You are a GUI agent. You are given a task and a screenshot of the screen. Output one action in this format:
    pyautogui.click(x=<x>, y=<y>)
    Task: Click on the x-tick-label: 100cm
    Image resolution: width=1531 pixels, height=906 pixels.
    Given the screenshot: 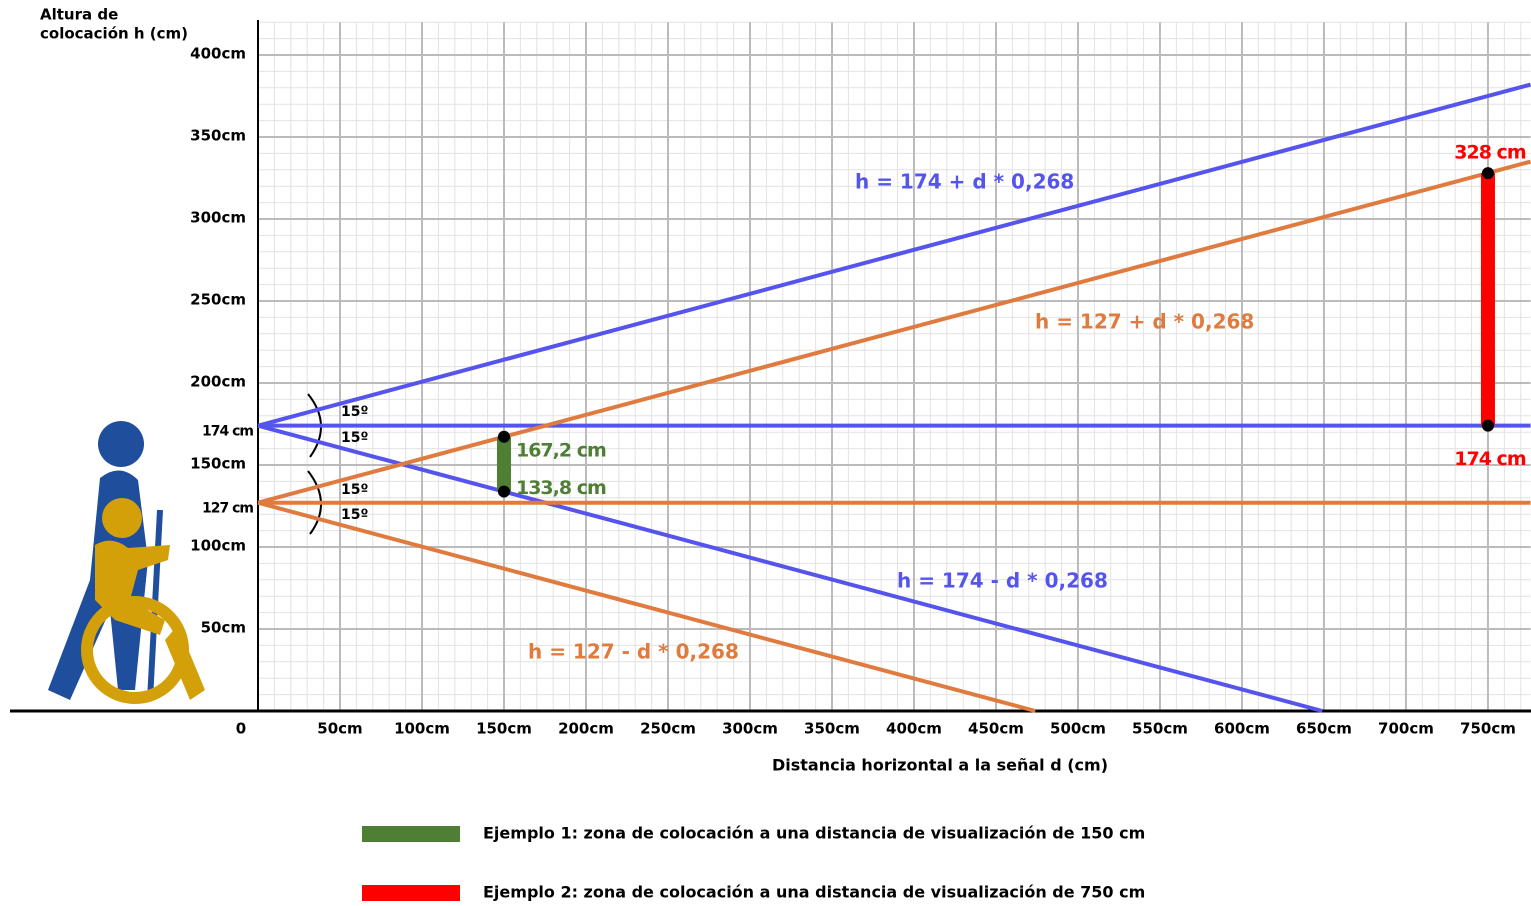 What is the action you would take?
    pyautogui.click(x=422, y=729)
    